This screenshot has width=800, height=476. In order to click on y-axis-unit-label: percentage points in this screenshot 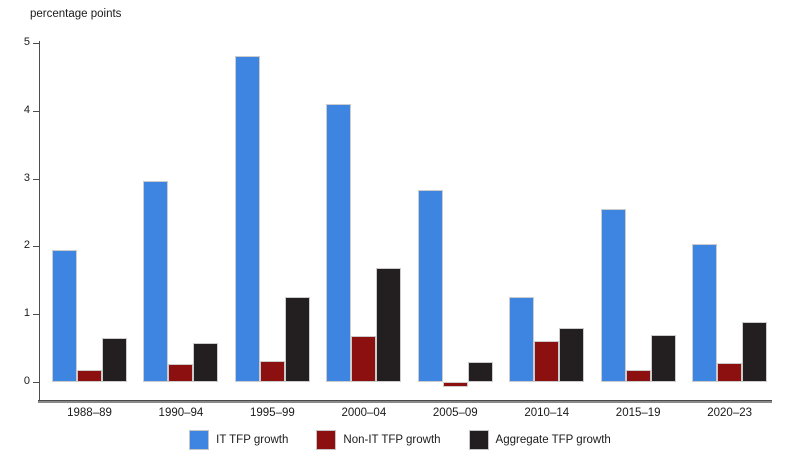, I will do `click(76, 14)`.